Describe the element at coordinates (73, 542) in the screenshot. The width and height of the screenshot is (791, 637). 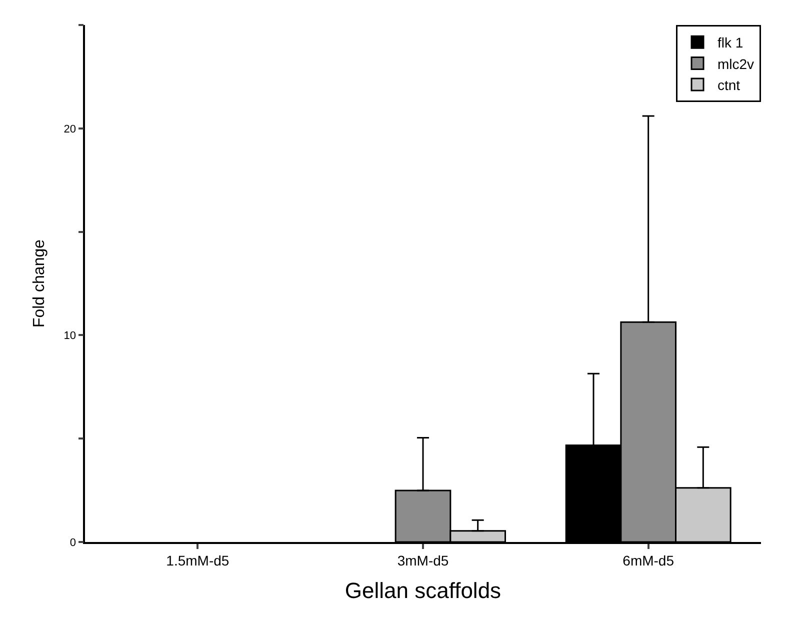
I see `y-tick-label: 0` at that location.